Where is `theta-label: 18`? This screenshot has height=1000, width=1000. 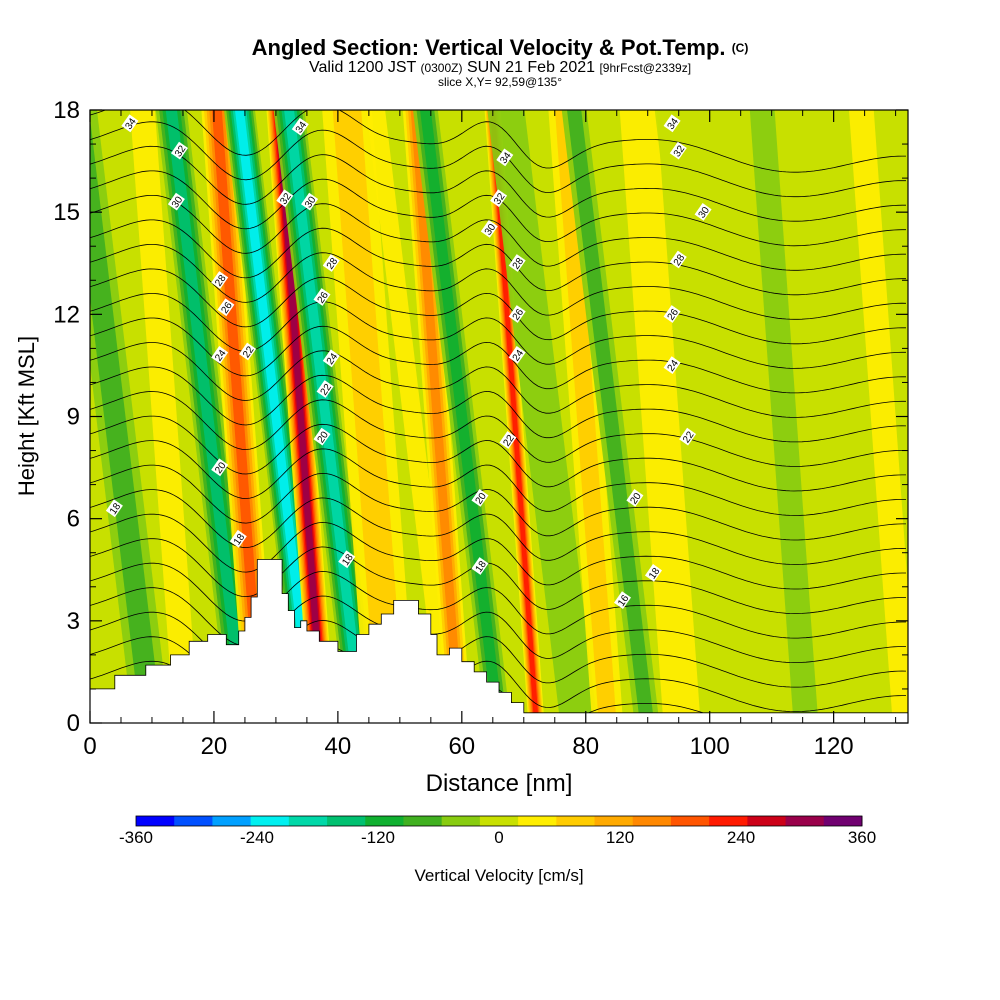 theta-label: 18 is located at coordinates (347, 559).